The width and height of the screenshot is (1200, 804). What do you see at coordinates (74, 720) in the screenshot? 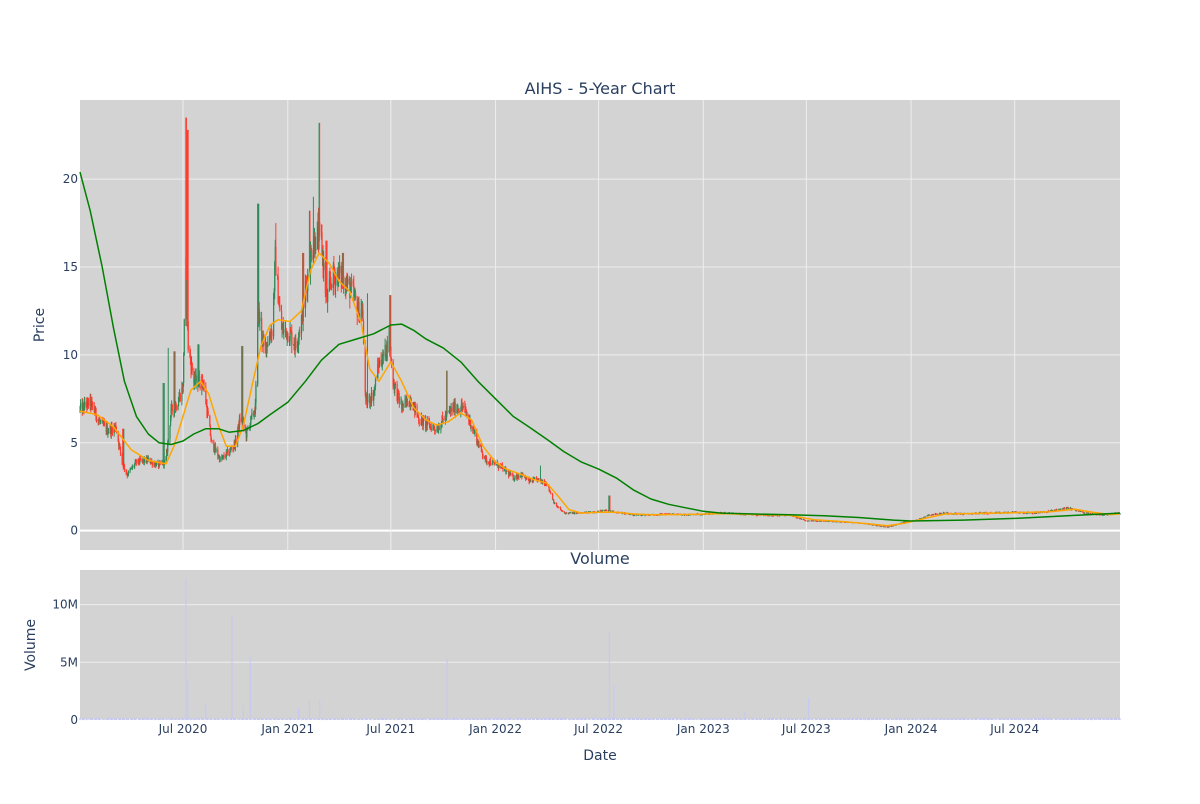
I see `volume-y-tick-label: 0` at bounding box center [74, 720].